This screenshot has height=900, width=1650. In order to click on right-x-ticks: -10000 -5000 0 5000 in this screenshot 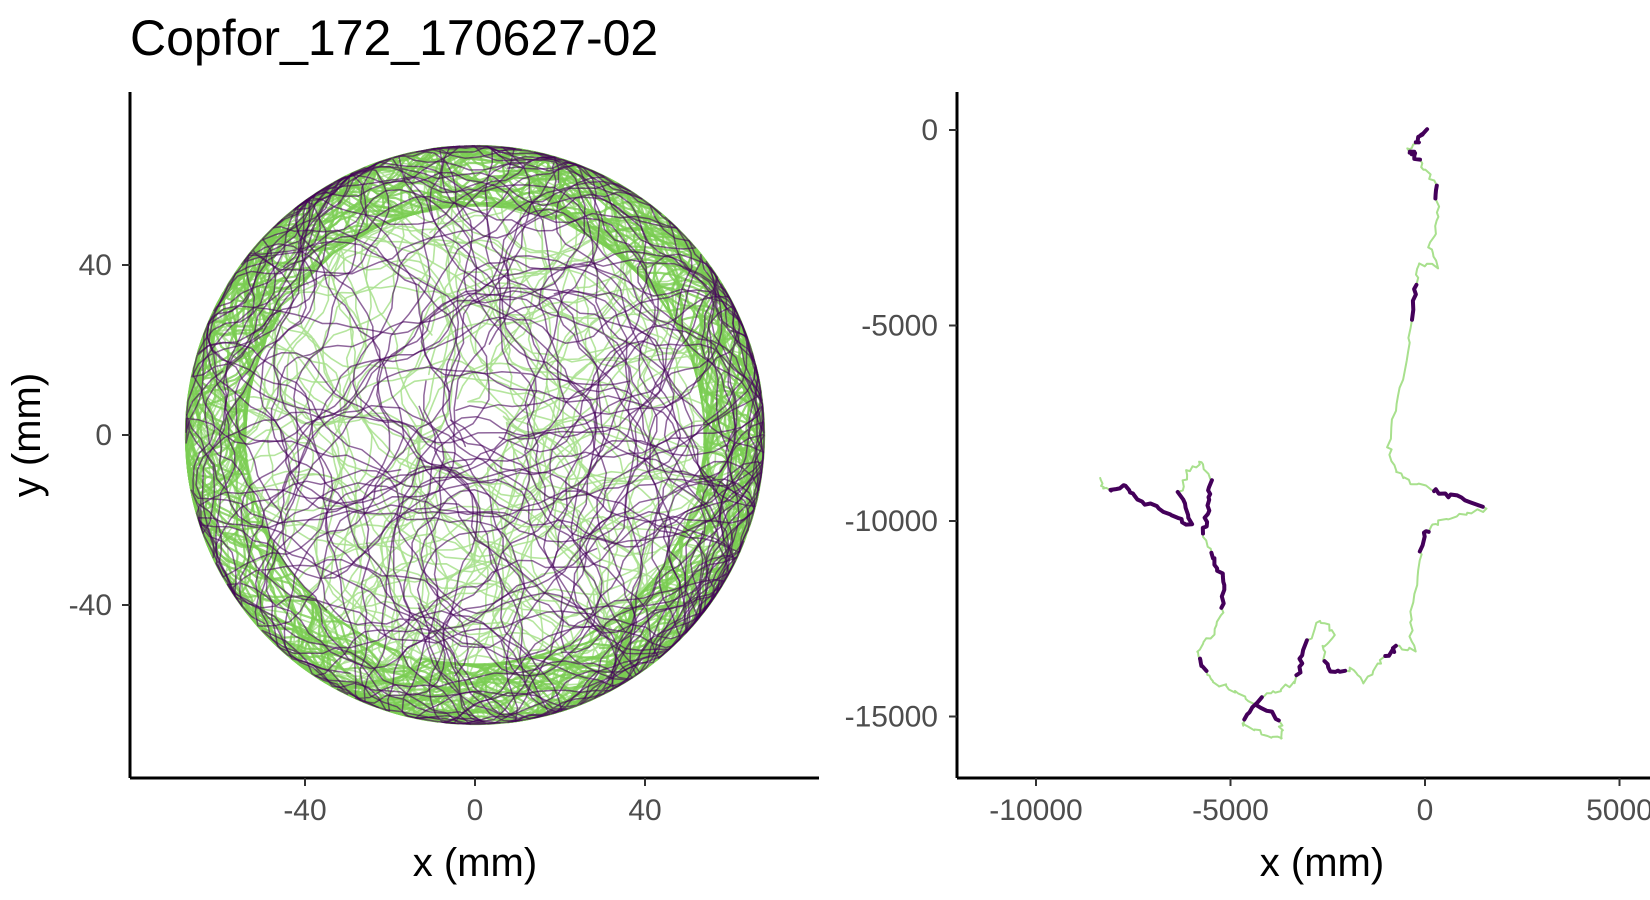, I will do `click(1319, 802)`.